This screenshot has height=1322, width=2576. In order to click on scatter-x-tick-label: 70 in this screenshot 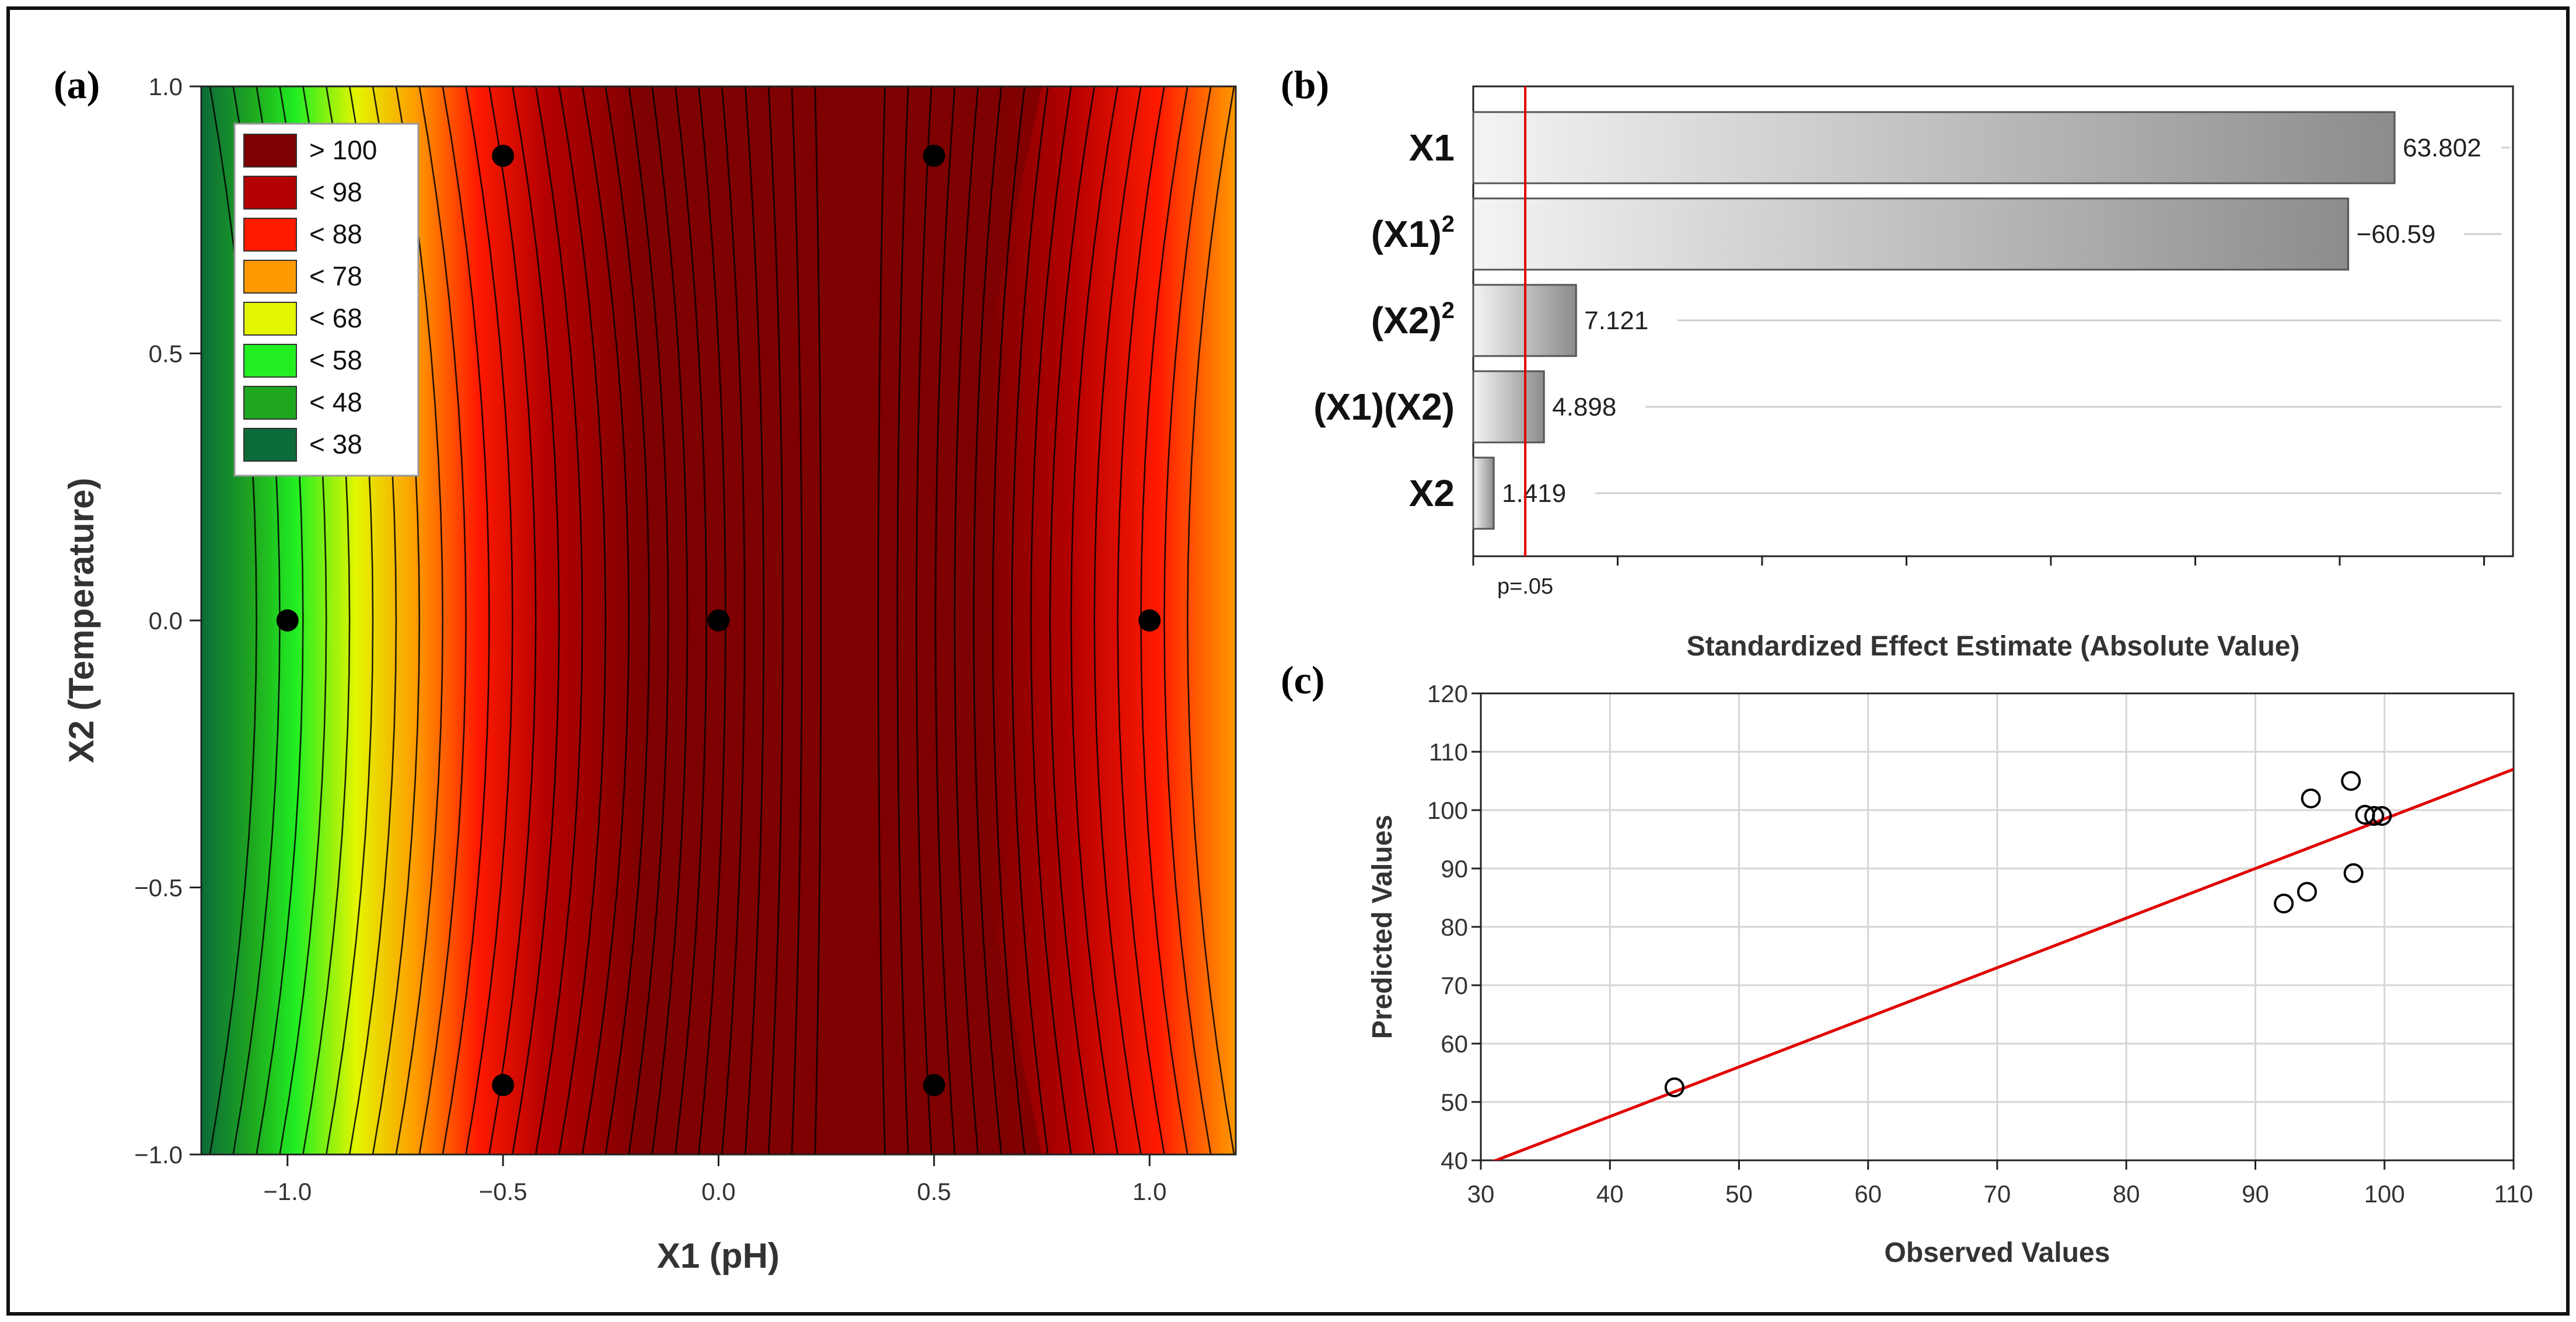, I will do `click(1997, 1194)`.